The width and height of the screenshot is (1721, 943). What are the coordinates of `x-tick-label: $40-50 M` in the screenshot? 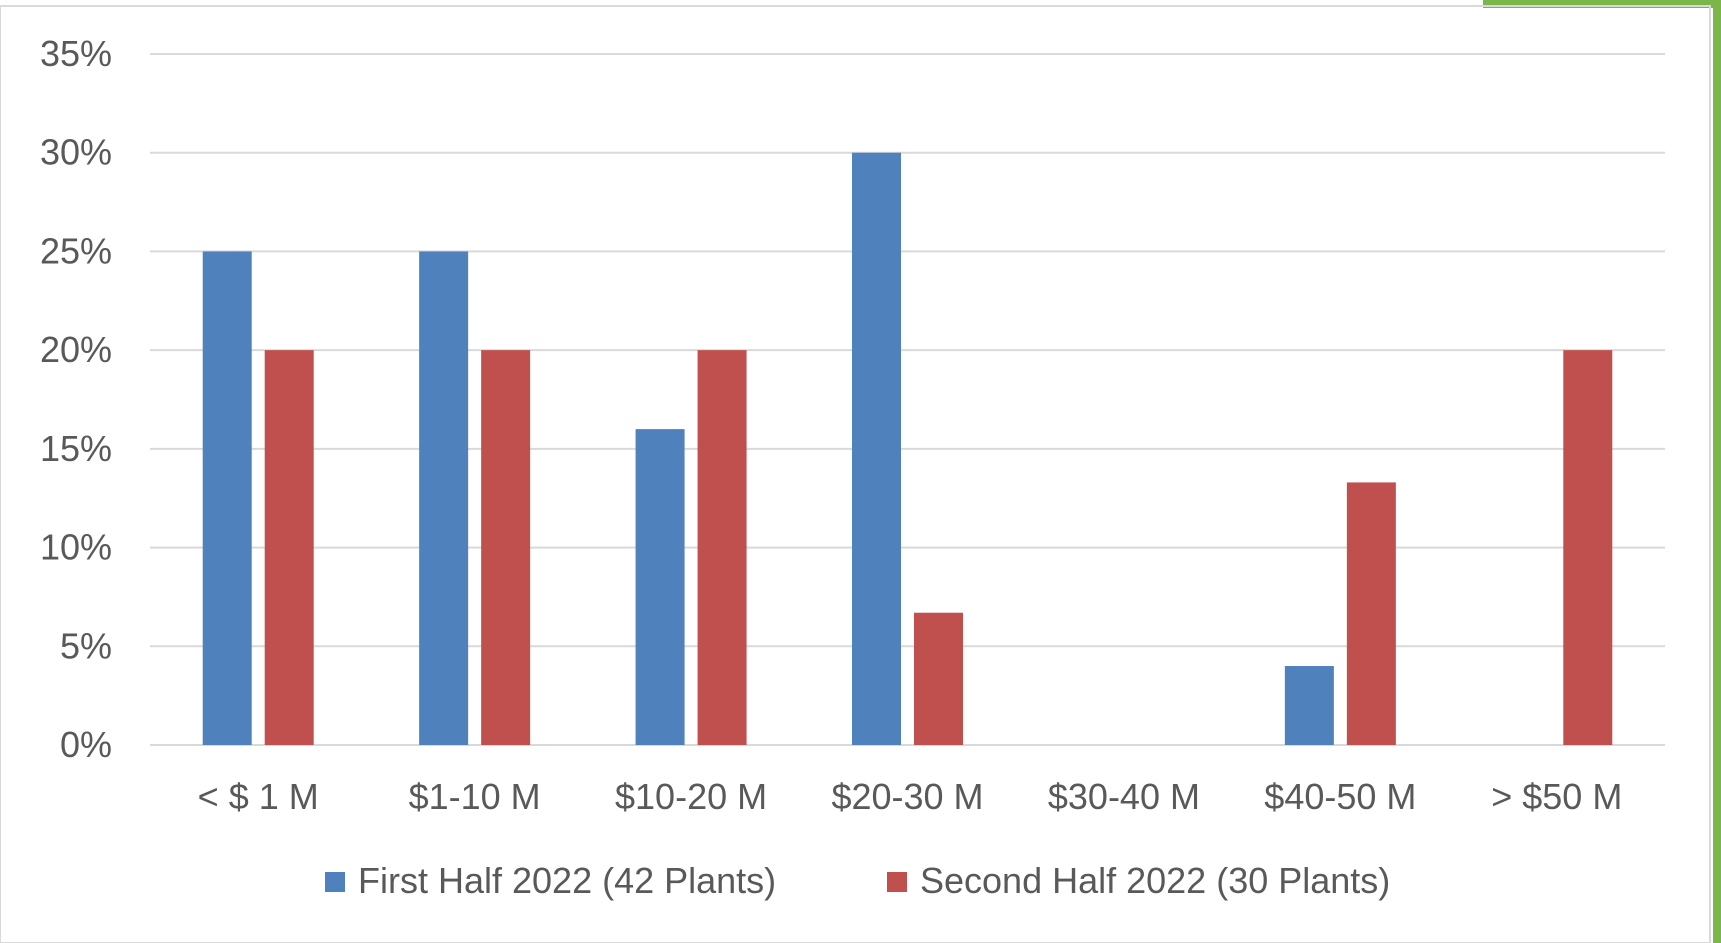 It's located at (1340, 796).